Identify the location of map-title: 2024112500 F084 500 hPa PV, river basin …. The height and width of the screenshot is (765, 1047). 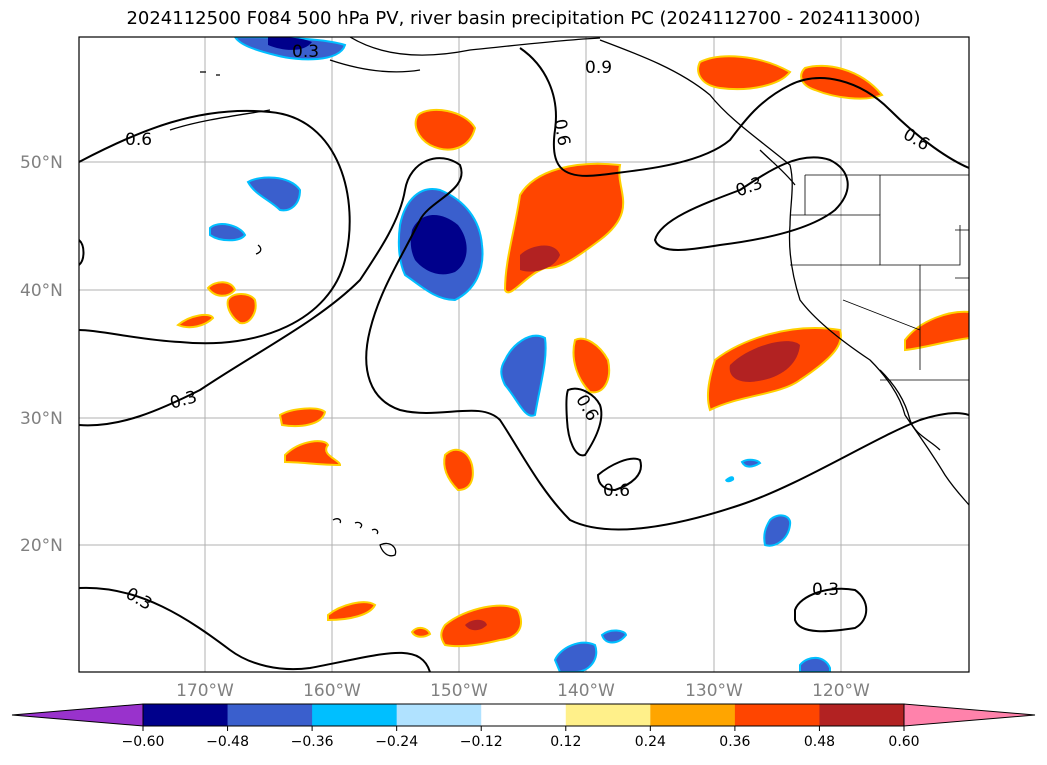
(523, 18).